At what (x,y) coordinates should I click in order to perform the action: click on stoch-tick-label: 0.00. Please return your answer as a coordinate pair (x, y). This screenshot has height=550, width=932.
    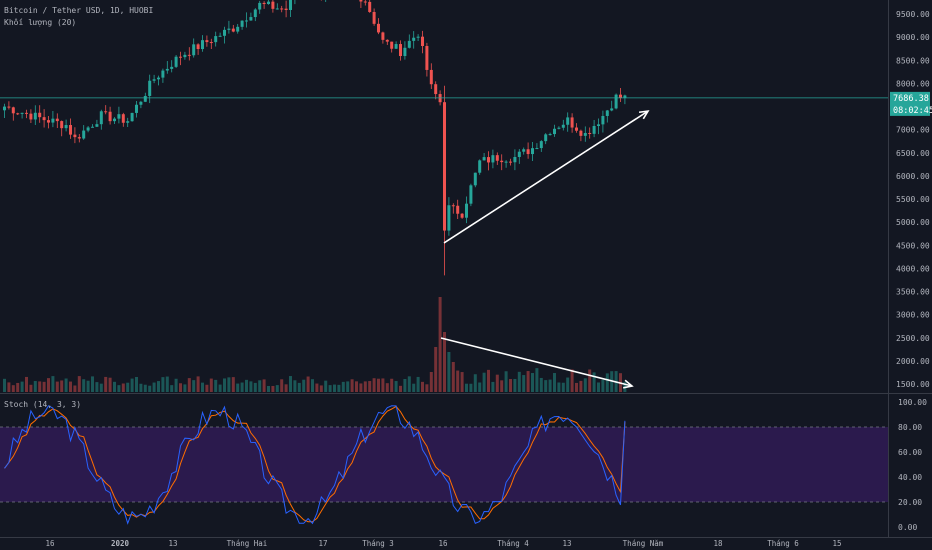
    Looking at the image, I should click on (907, 527).